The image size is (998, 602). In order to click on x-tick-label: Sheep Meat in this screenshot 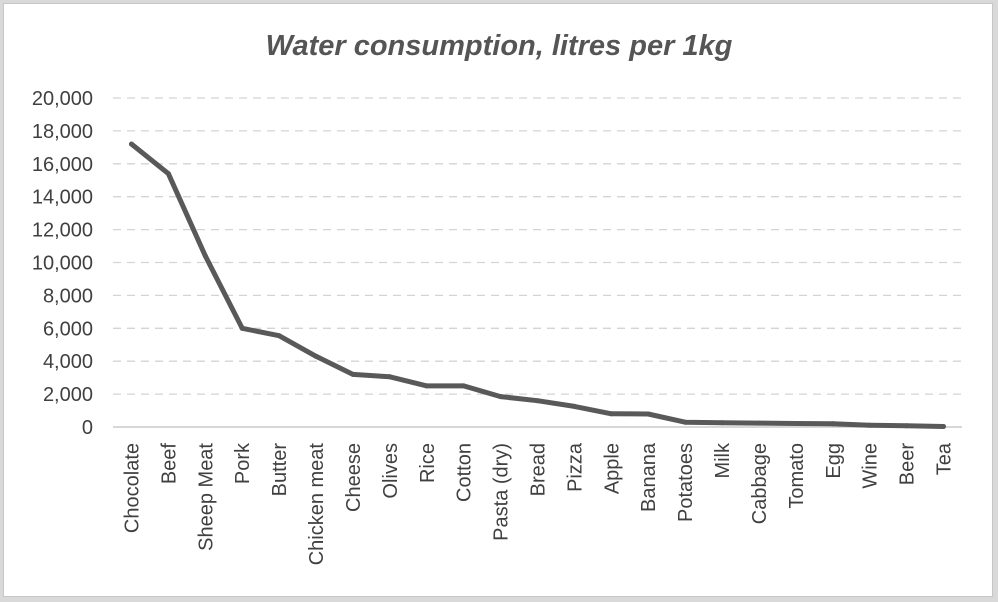, I will do `click(206, 497)`.